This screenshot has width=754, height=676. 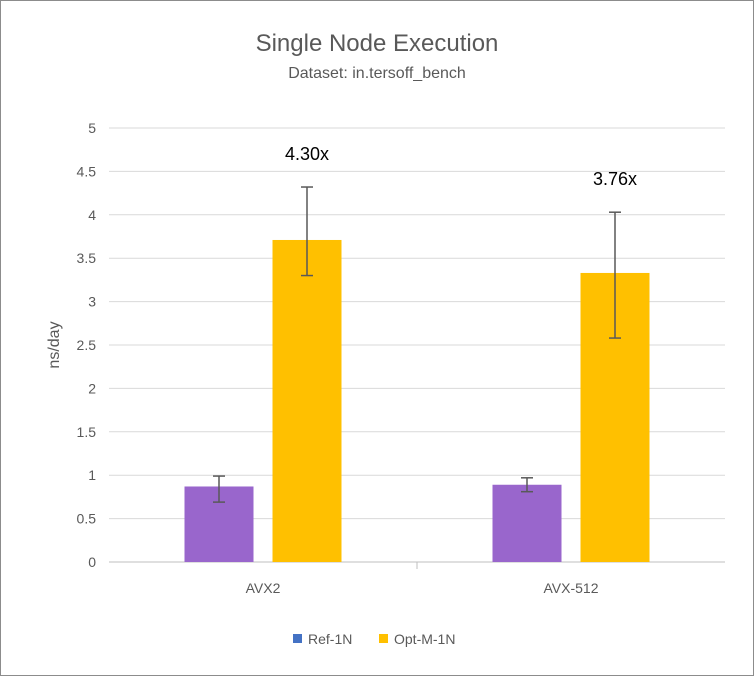 I want to click on y-tick-label: 0.5, so click(x=87, y=519).